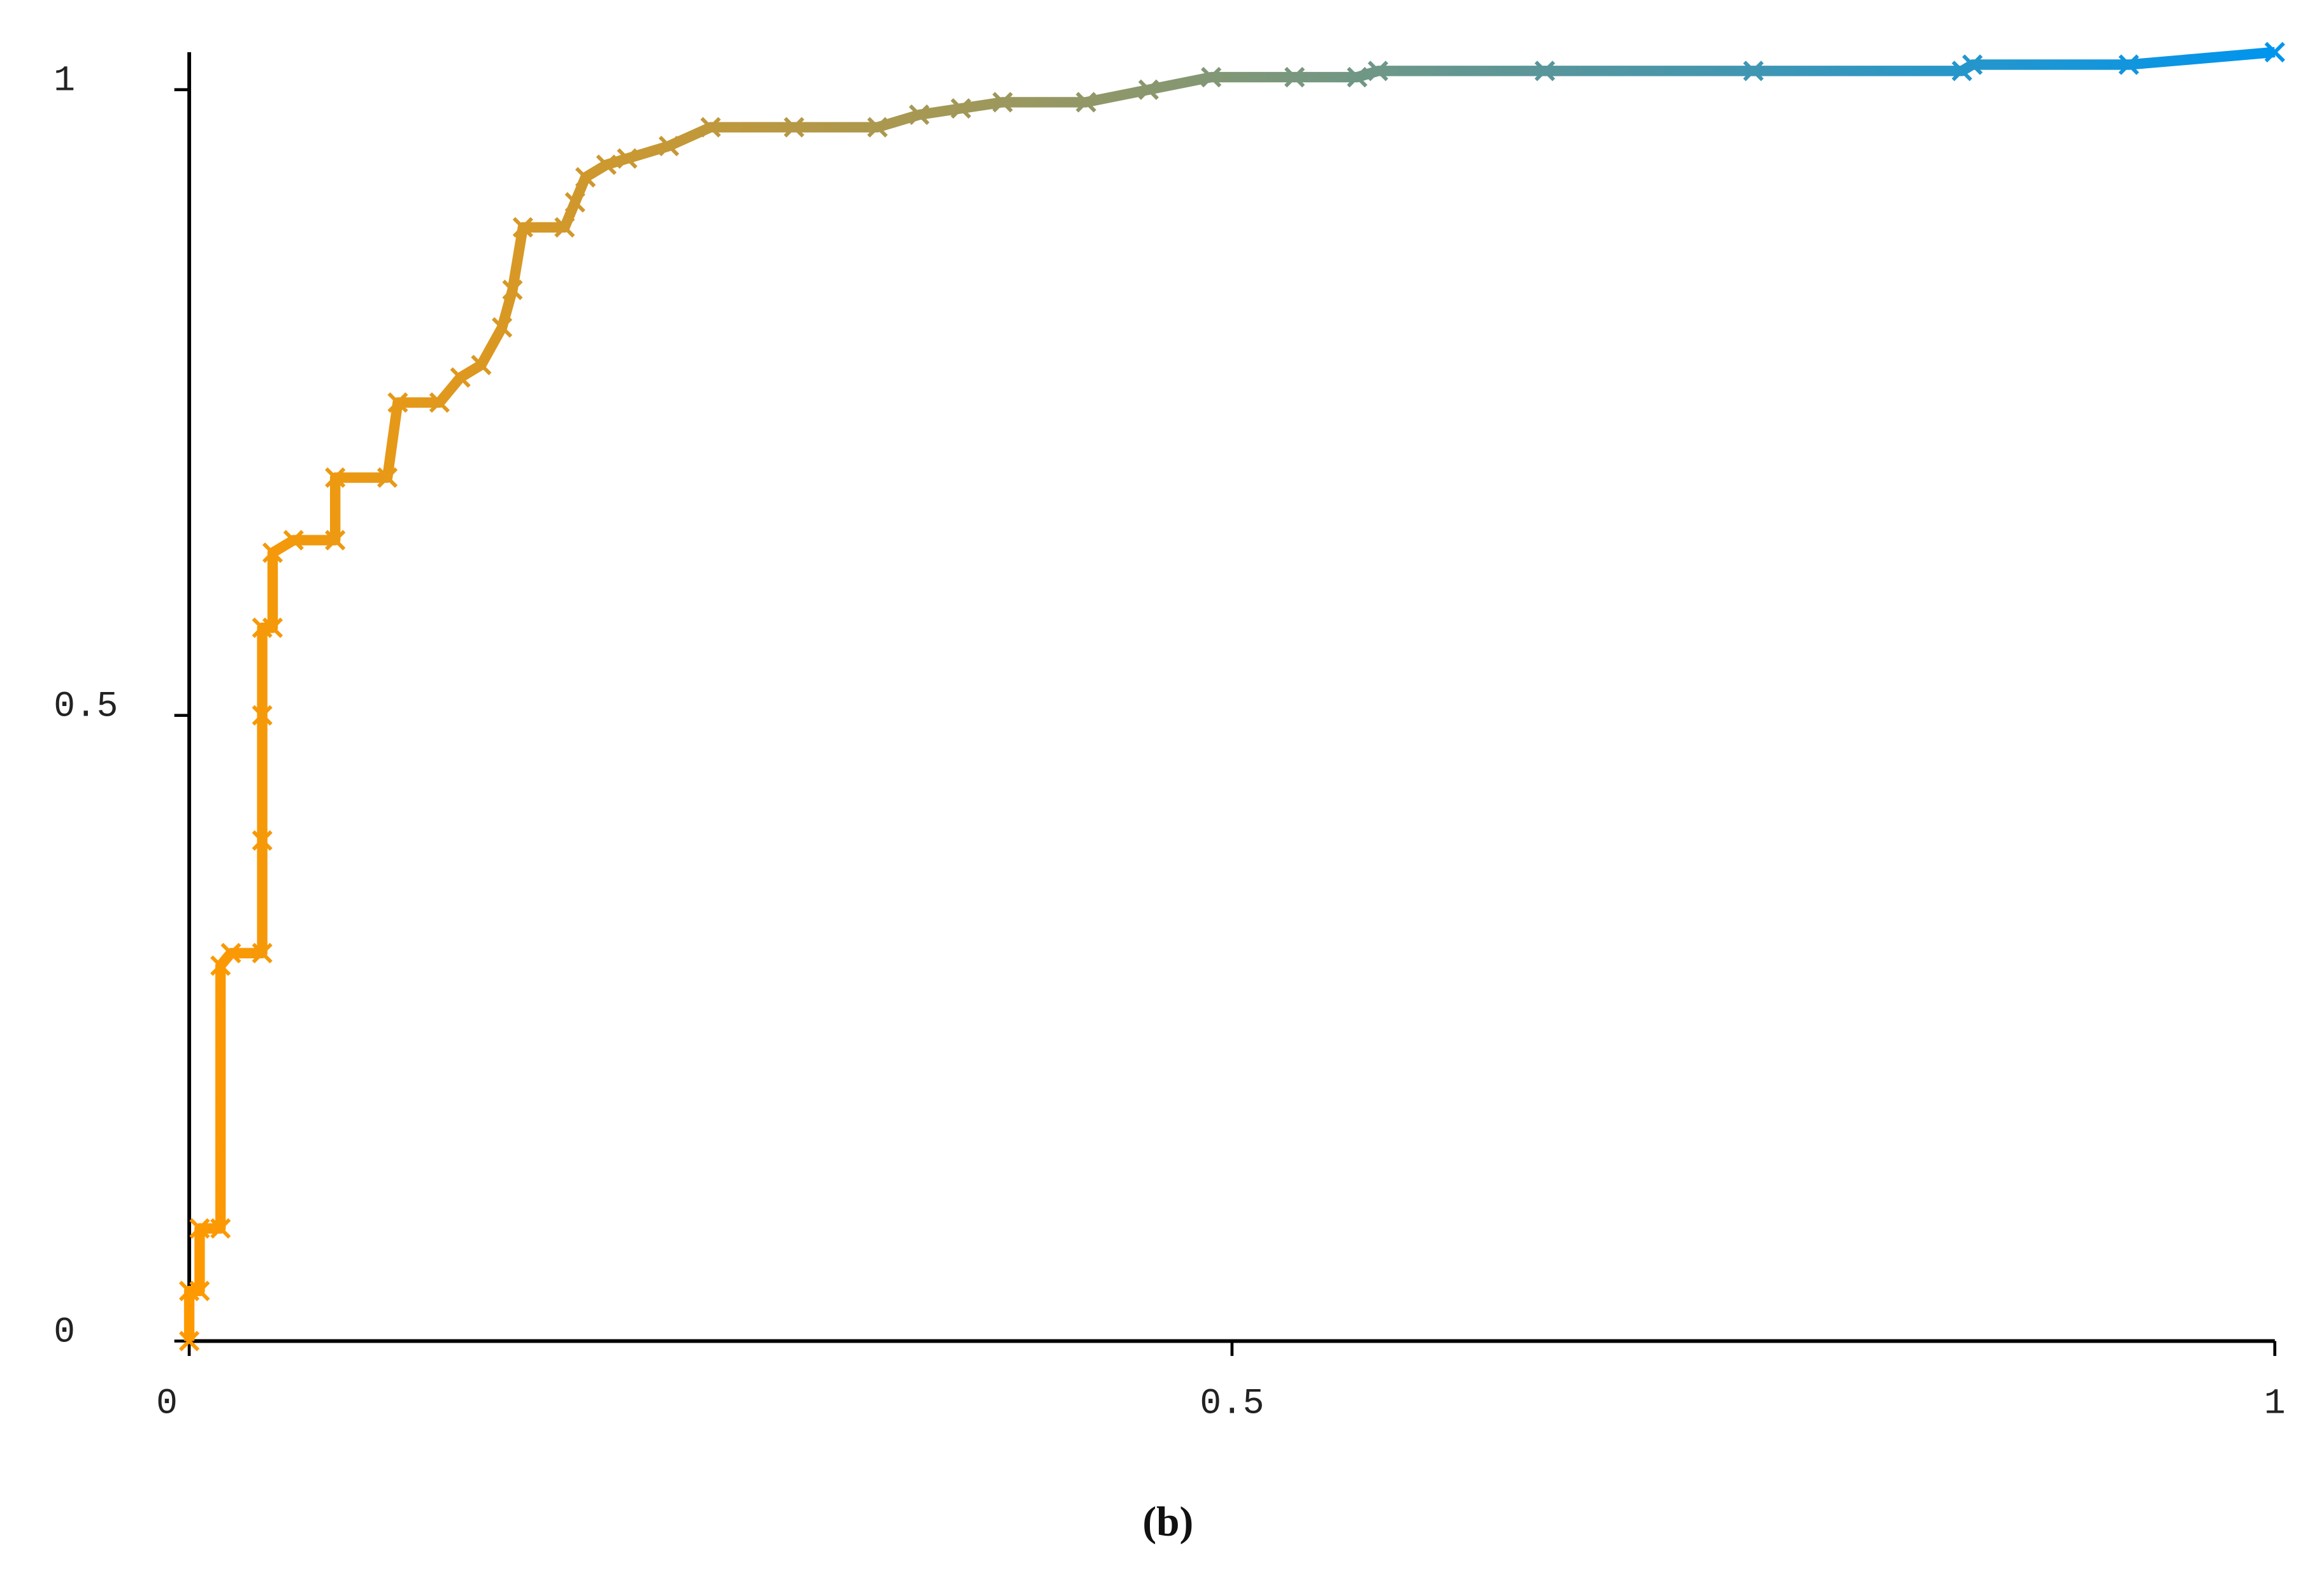  I want to click on x-tick-label: 1, so click(2275, 1403).